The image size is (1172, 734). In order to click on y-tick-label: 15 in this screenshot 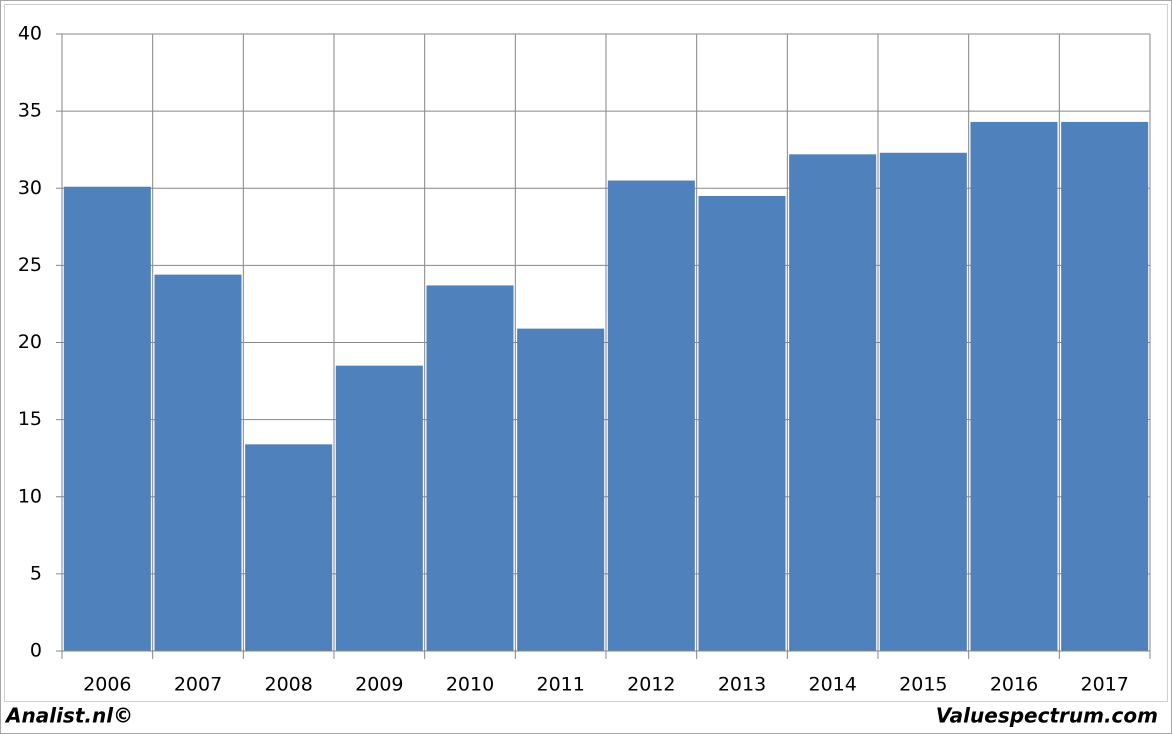, I will do `click(30, 419)`.